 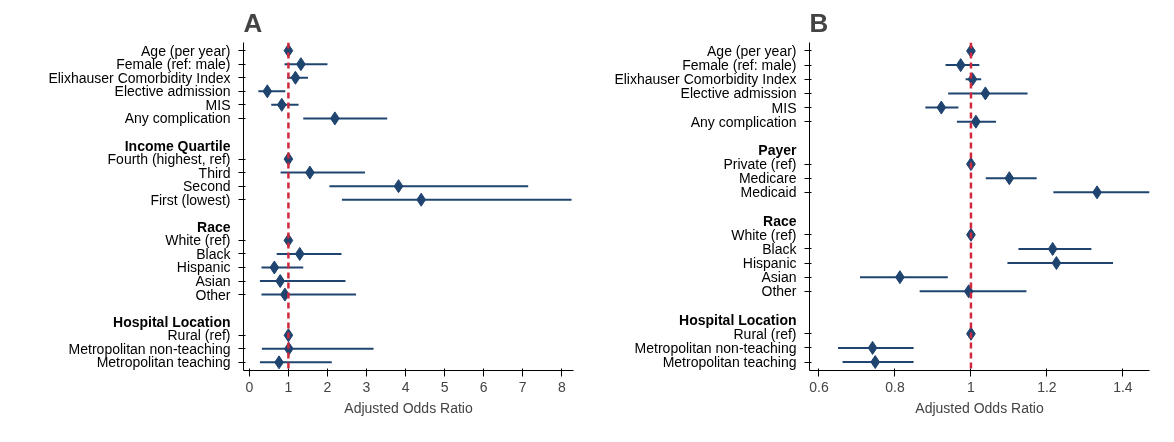 I want to click on x-tick-label: 5, so click(x=444, y=386).